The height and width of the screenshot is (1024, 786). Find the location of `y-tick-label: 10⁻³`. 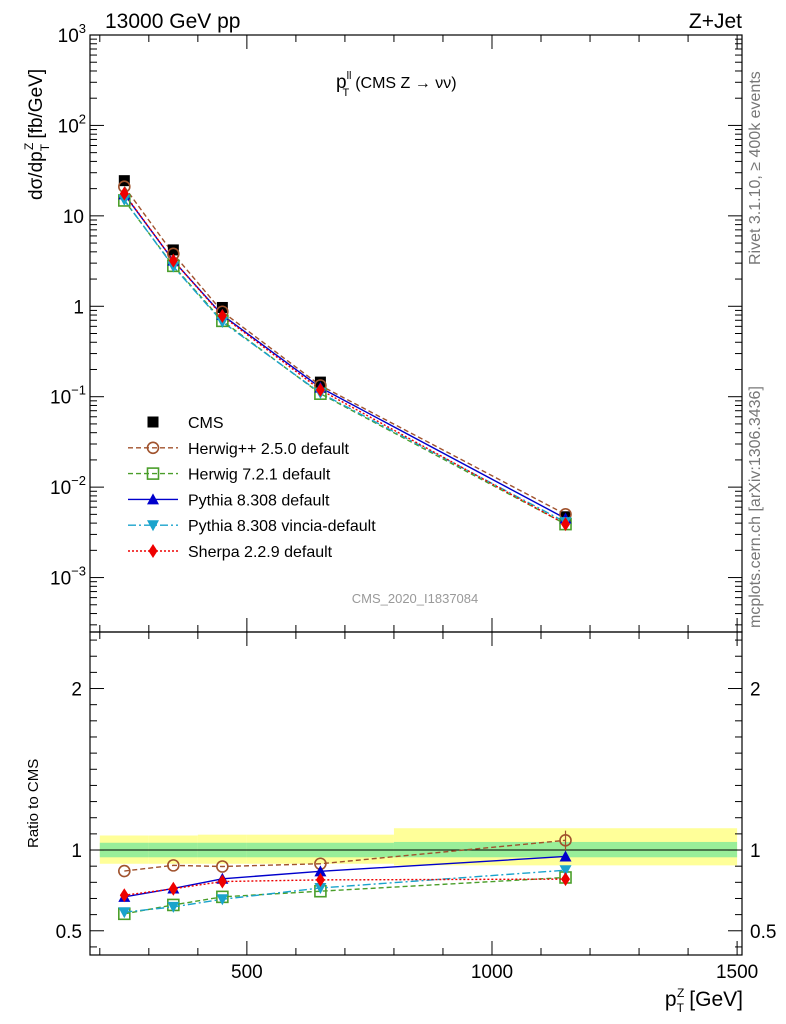

y-tick-label: 10⁻³ is located at coordinates (68, 577).